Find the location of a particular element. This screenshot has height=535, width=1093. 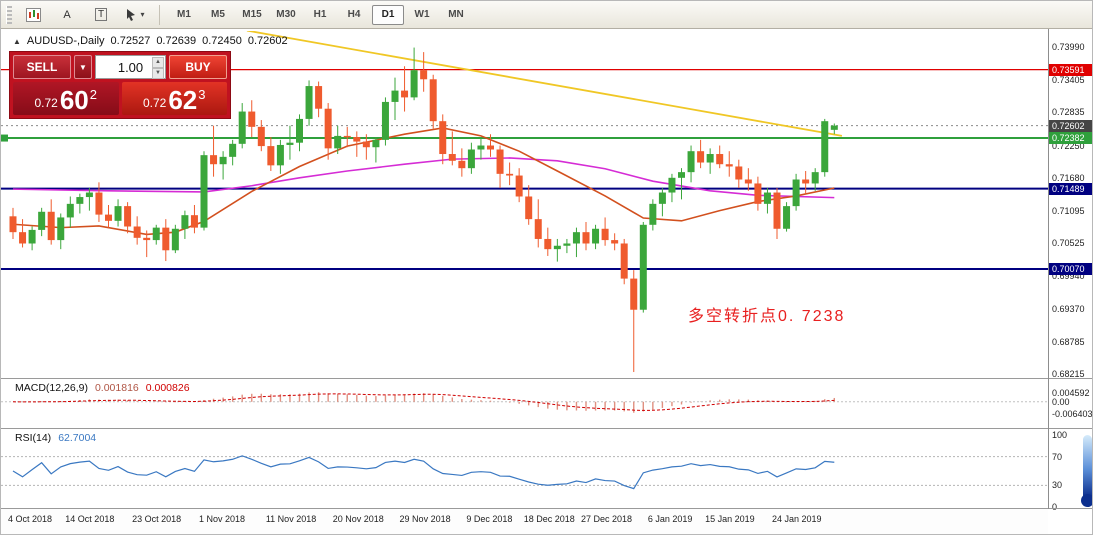

price-tick: 0.68785 is located at coordinates (1068, 341).